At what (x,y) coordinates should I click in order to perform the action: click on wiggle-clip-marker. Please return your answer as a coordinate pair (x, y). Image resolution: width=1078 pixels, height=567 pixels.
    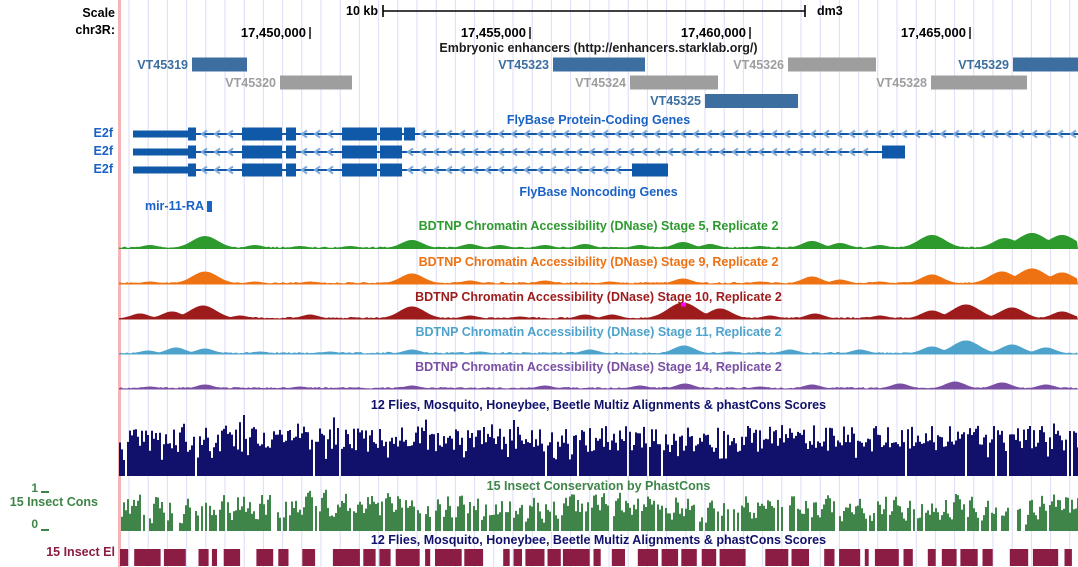
    Looking at the image, I should click on (683, 304).